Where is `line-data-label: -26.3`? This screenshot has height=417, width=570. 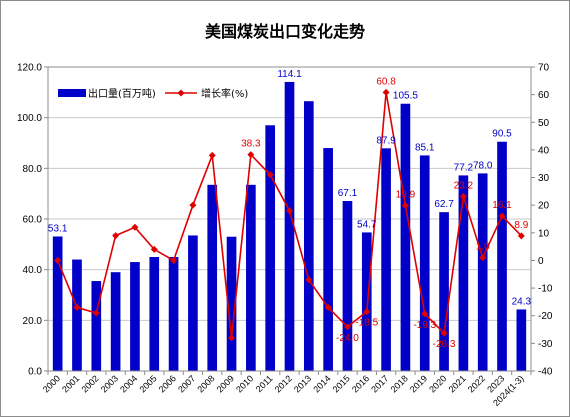
line-data-label: -26.3 is located at coordinates (444, 344).